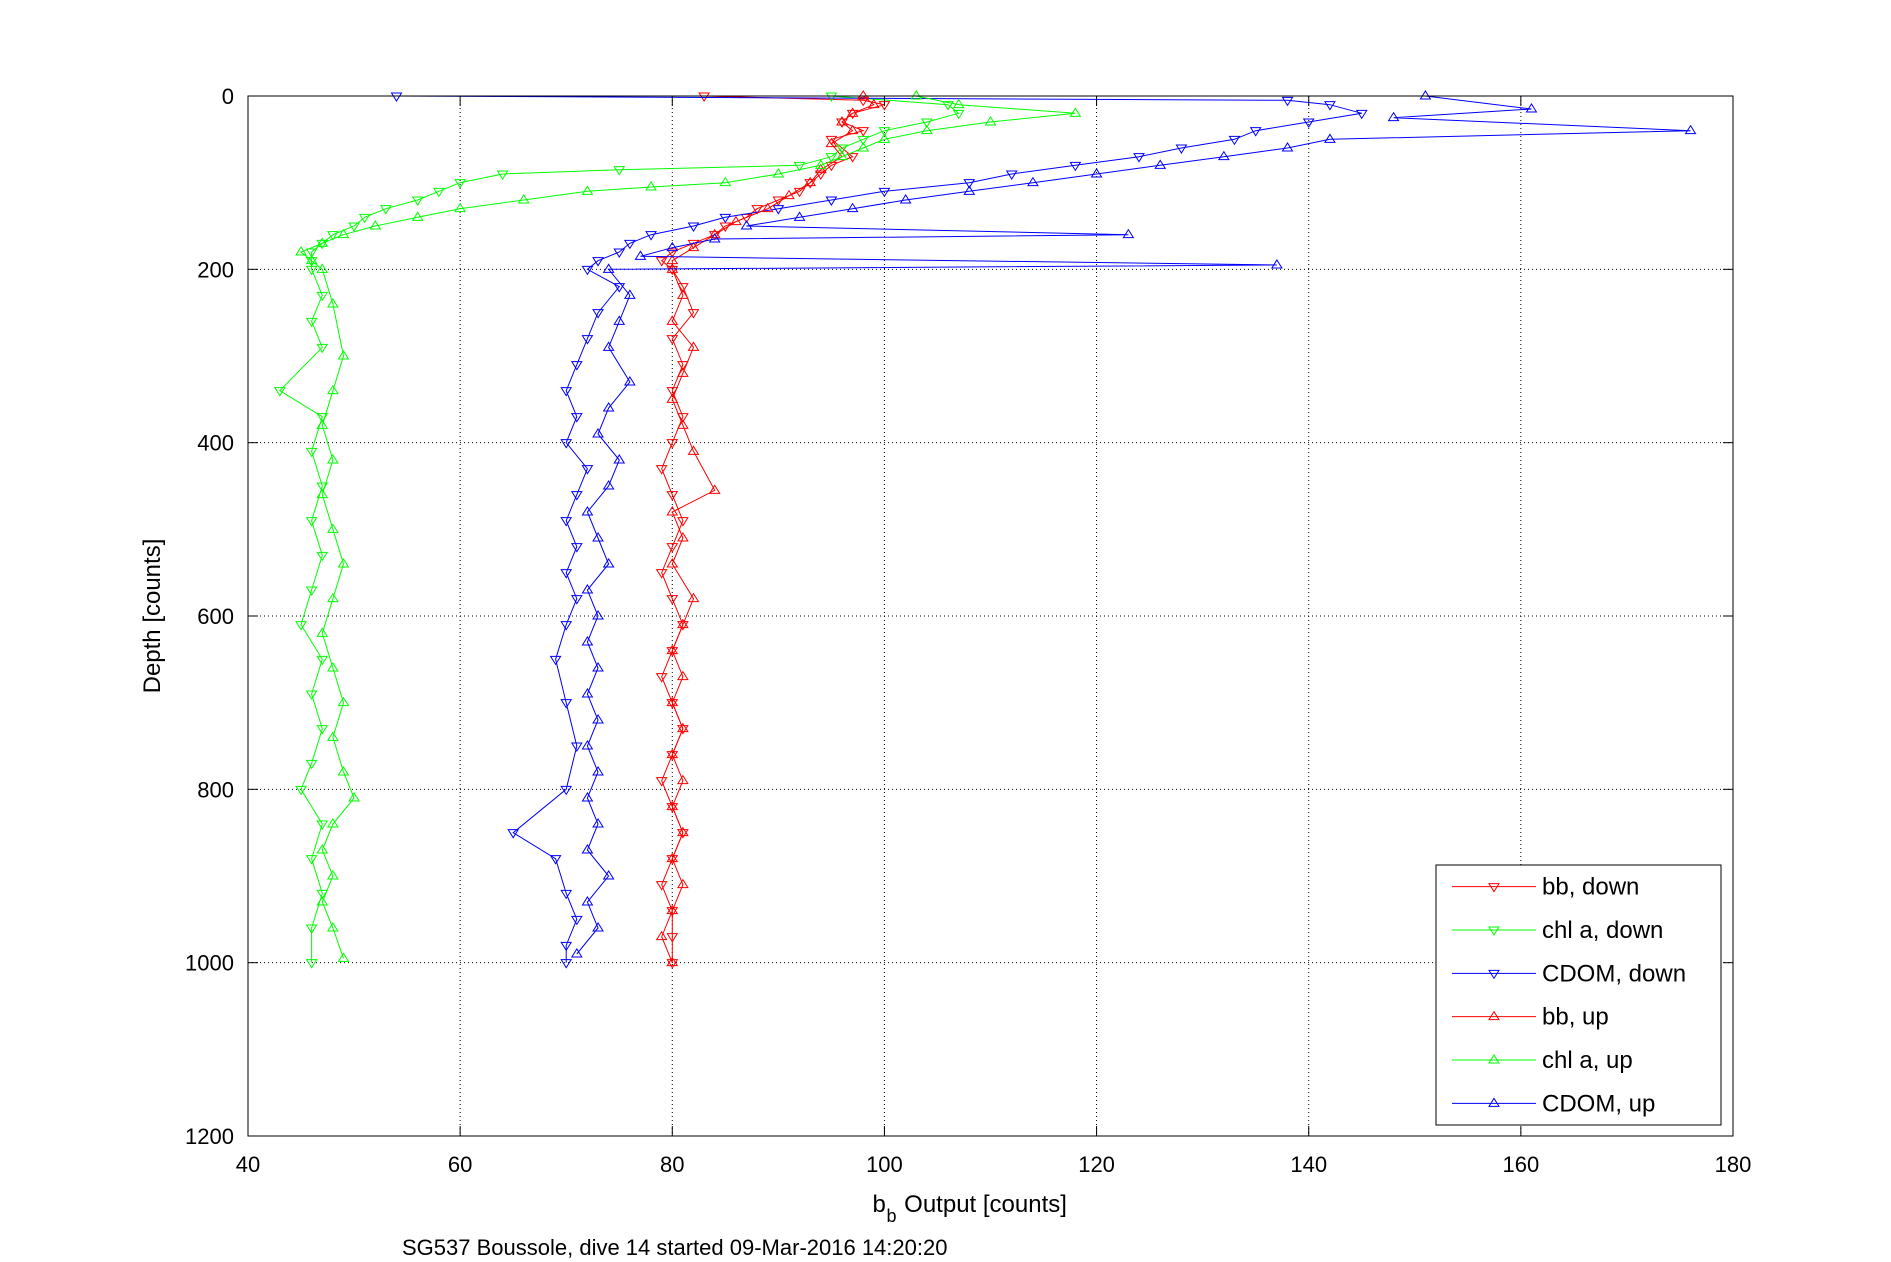 The height and width of the screenshot is (1262, 1891). What do you see at coordinates (152, 616) in the screenshot?
I see `y-axis-label: Depth [counts]` at bounding box center [152, 616].